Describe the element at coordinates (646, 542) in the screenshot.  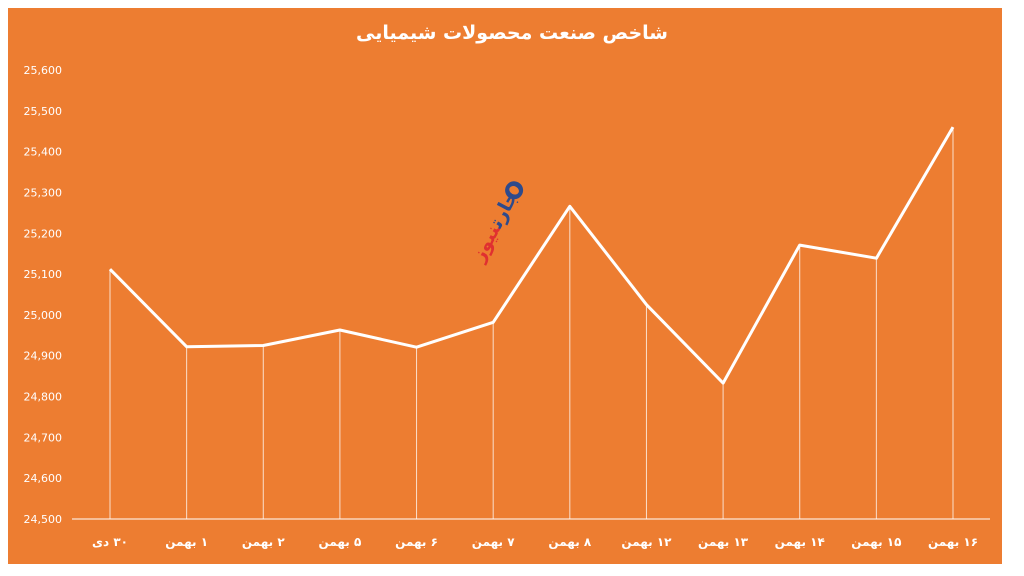
I see `x-tick-label: ۱۲ بهمن` at that location.